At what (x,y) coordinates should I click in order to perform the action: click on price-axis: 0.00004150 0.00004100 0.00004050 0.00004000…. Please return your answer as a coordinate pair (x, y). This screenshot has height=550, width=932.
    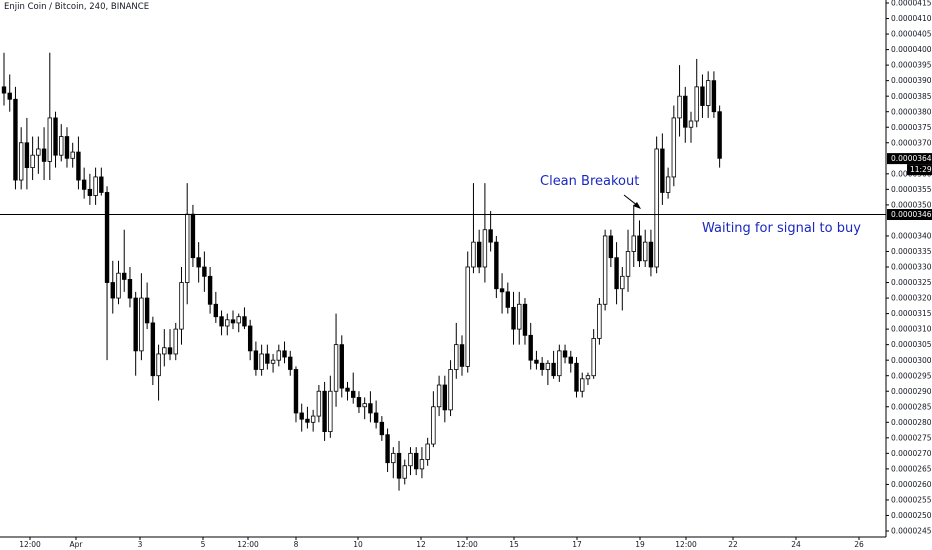
    Looking at the image, I should click on (908, 268).